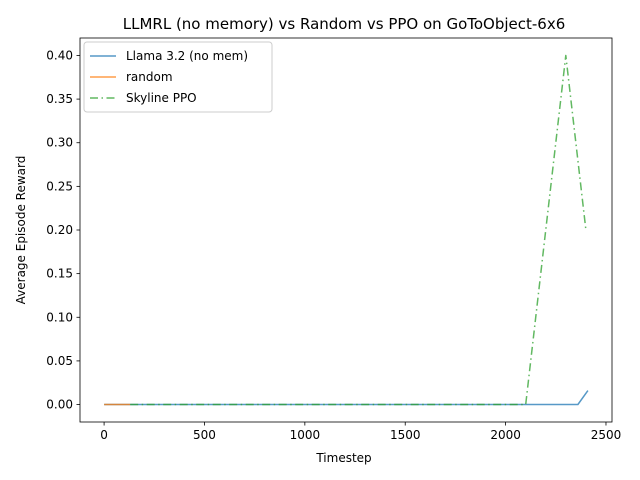 This screenshot has width=640, height=480. I want to click on y-tick-label: 0.30, so click(59, 143).